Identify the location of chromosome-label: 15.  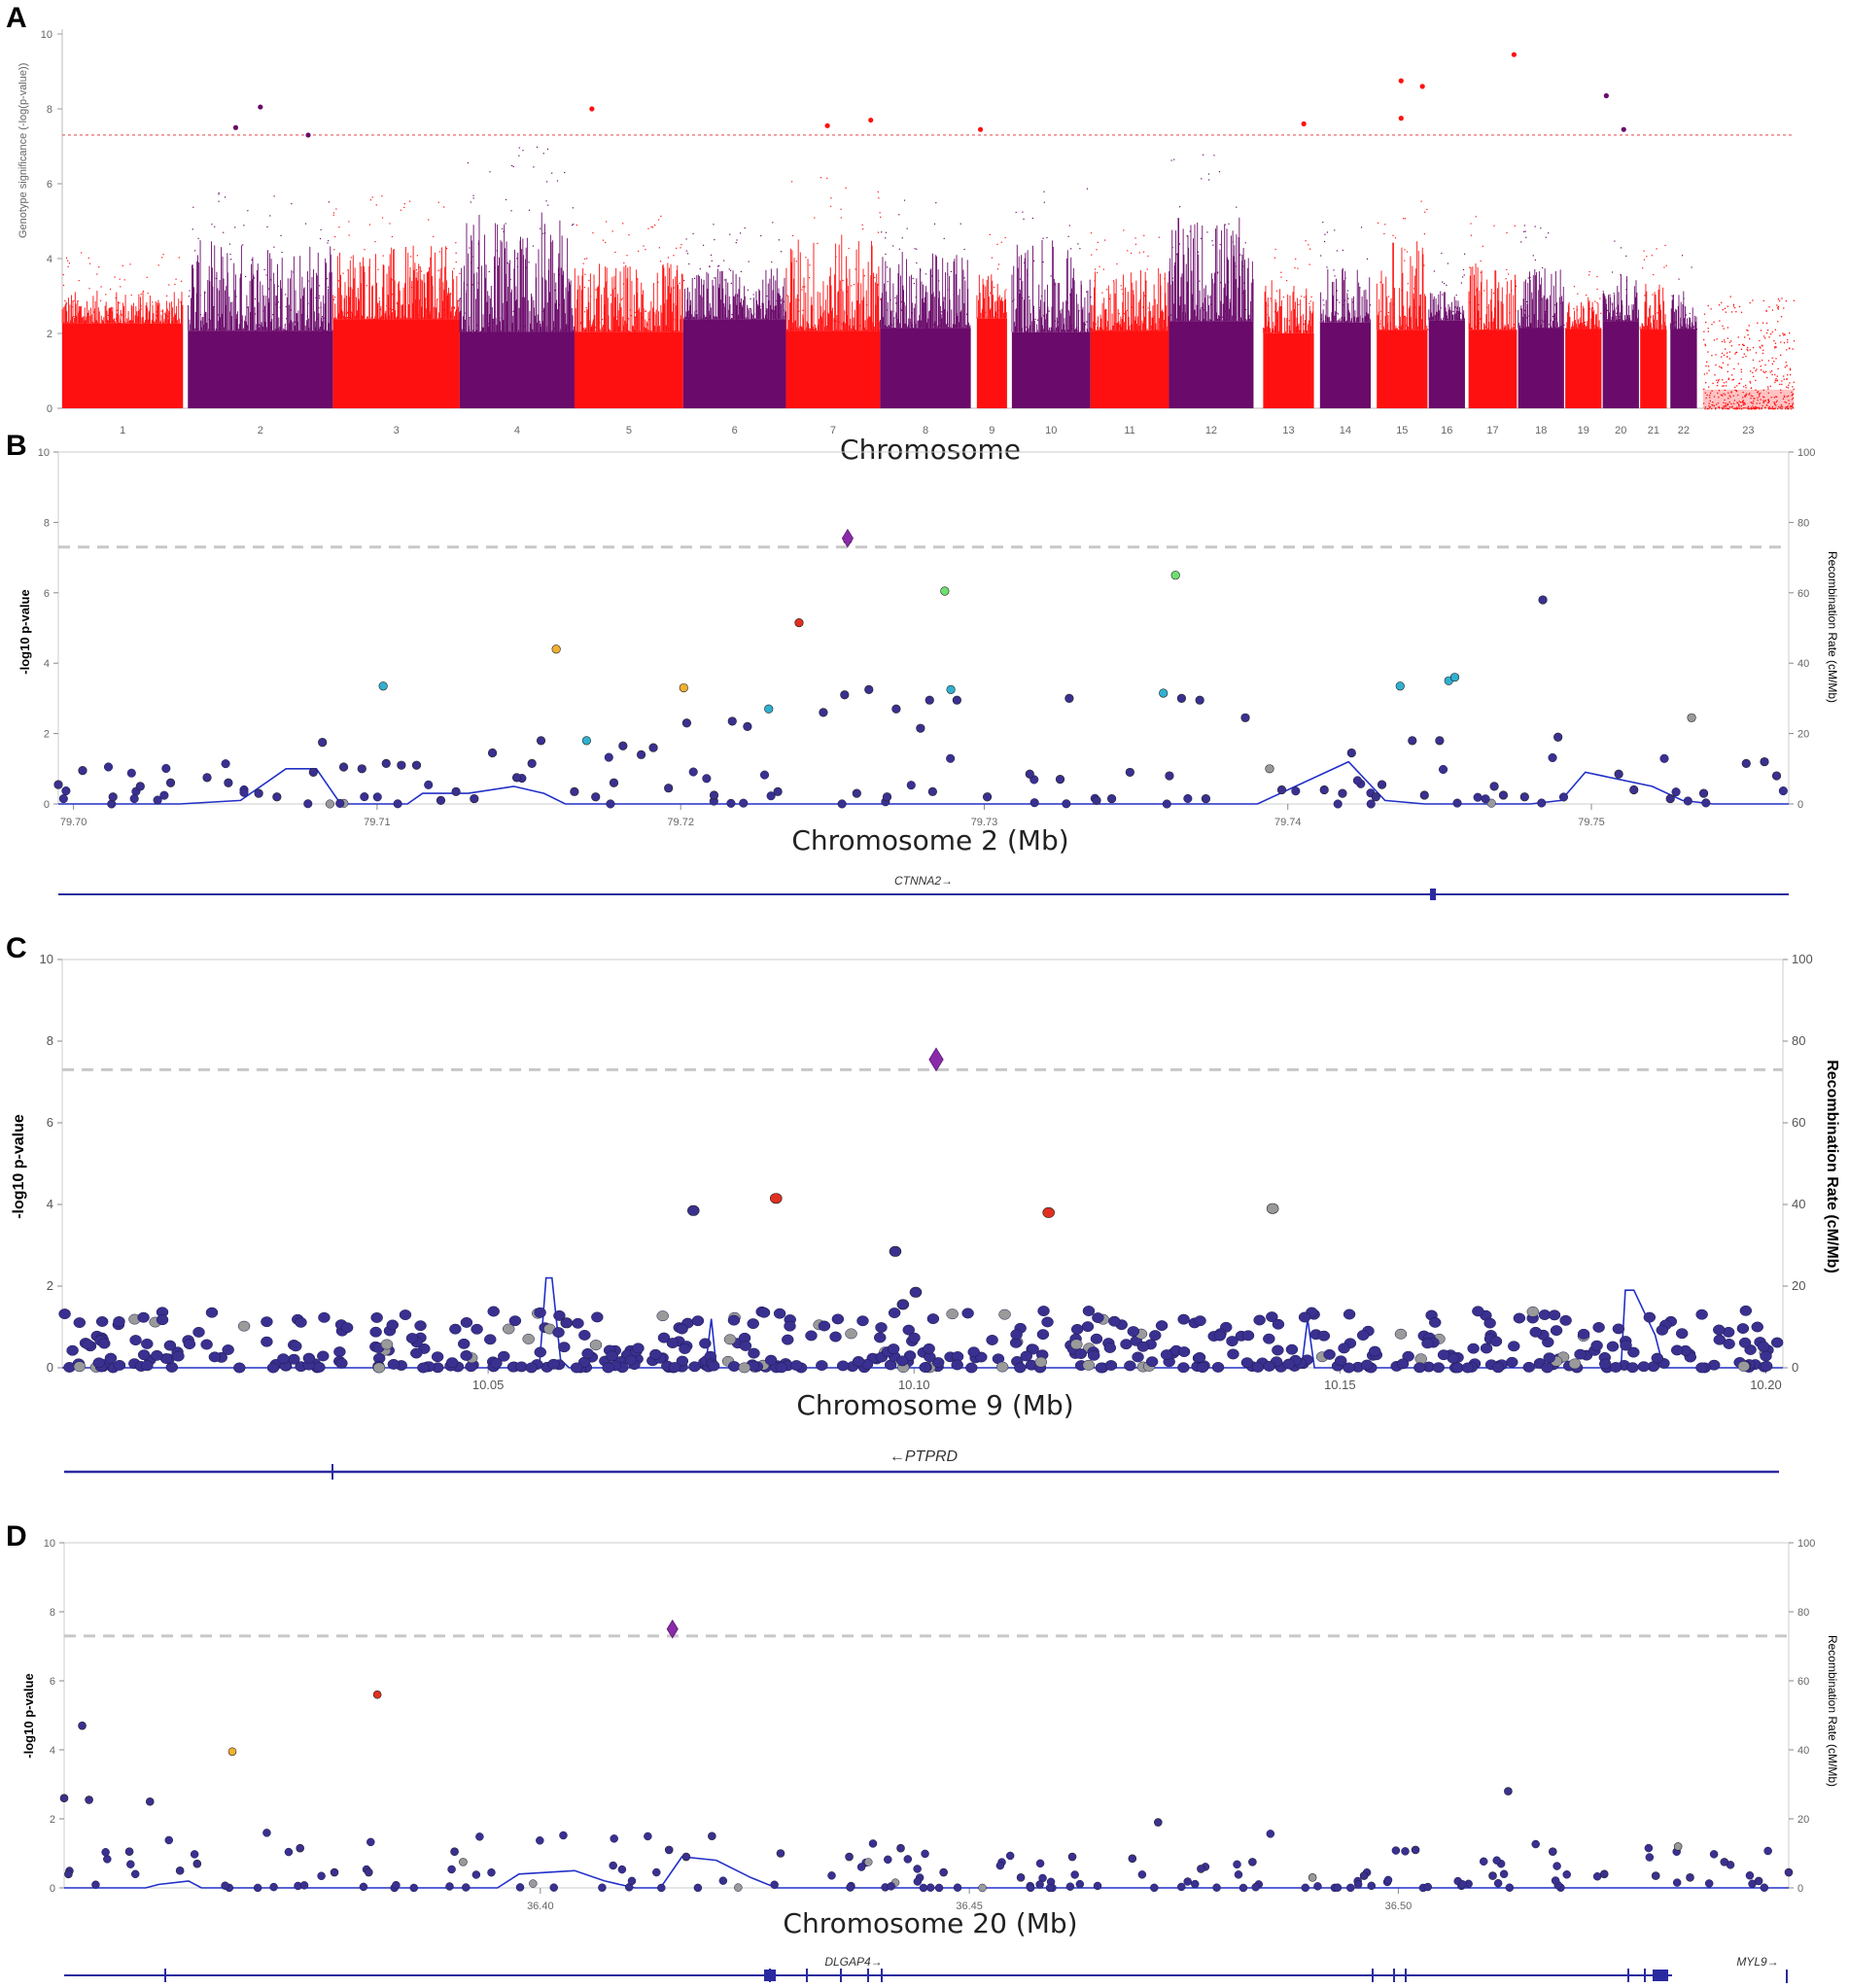
(1402, 431).